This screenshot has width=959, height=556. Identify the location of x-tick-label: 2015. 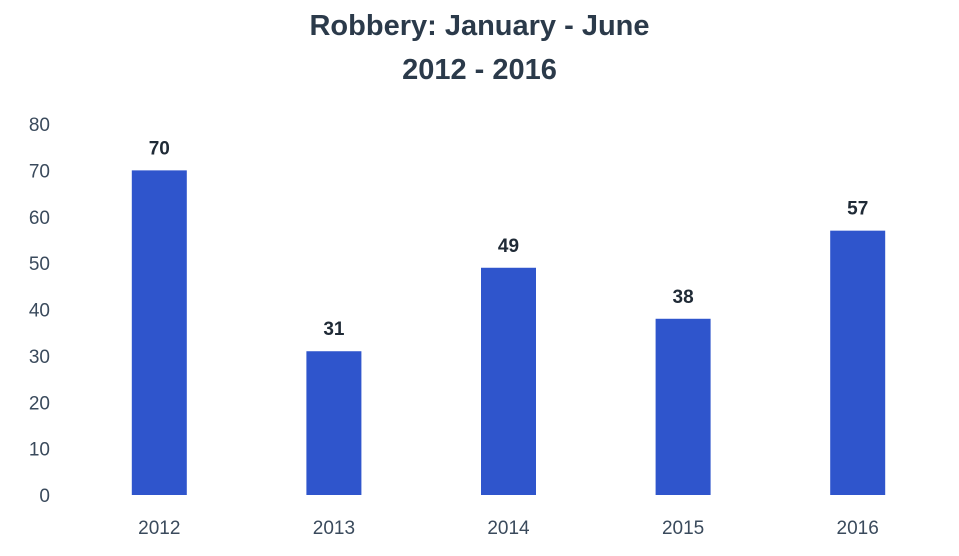
(683, 528).